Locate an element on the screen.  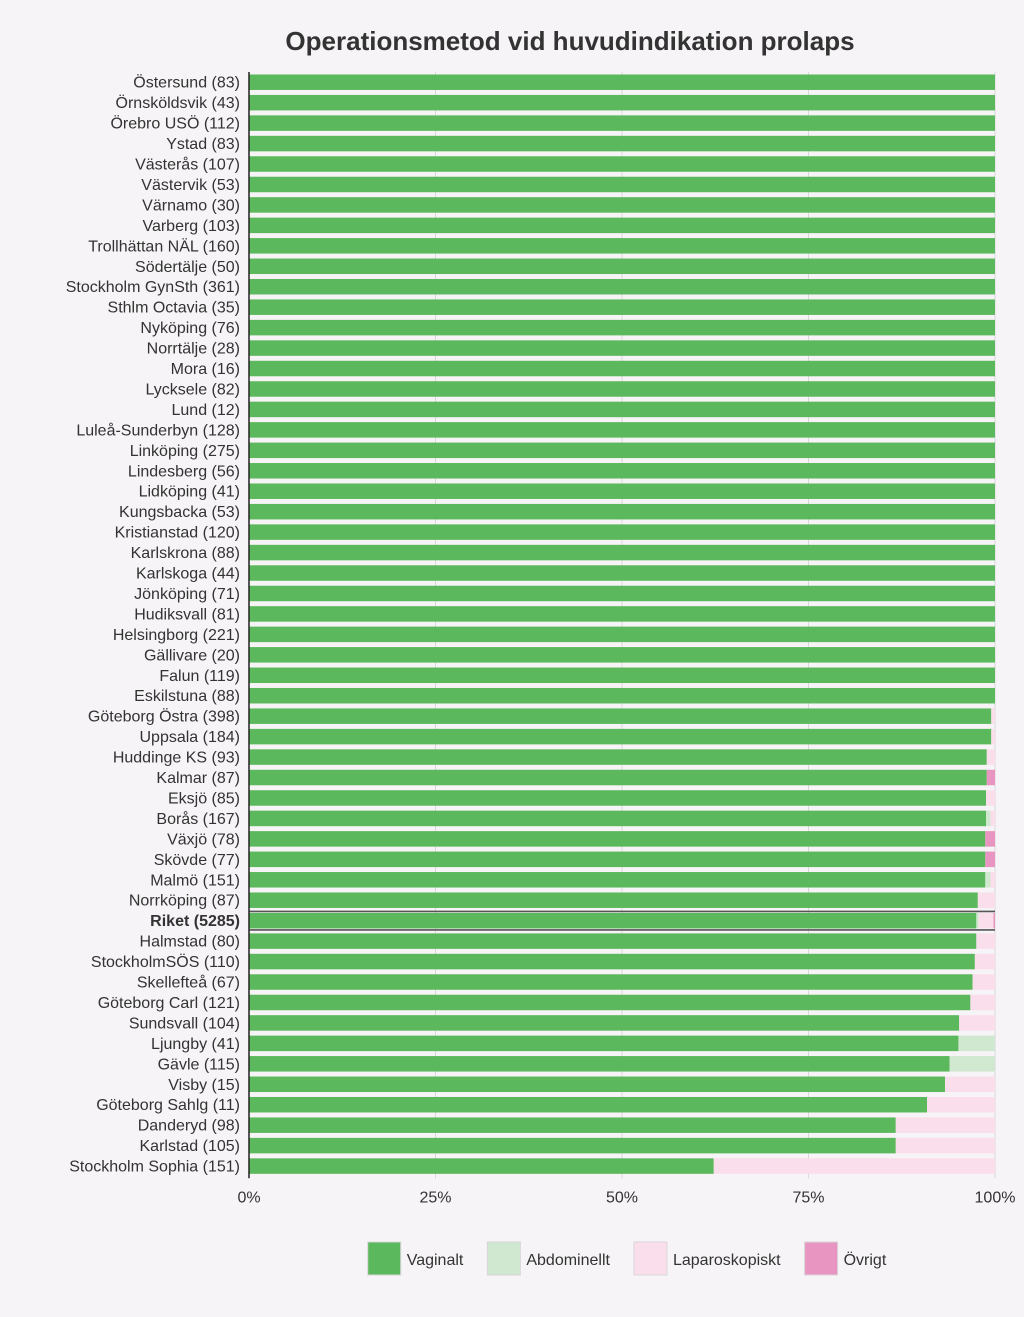
category-label: Eskilstuna (88) is located at coordinates (187, 696).